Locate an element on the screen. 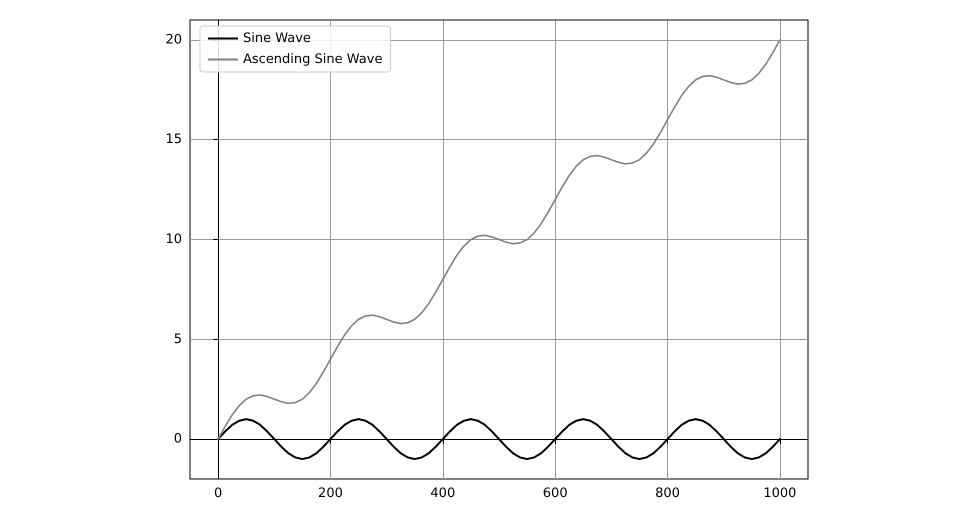 The image size is (956, 517). y-tick-label: 0 is located at coordinates (178, 439).